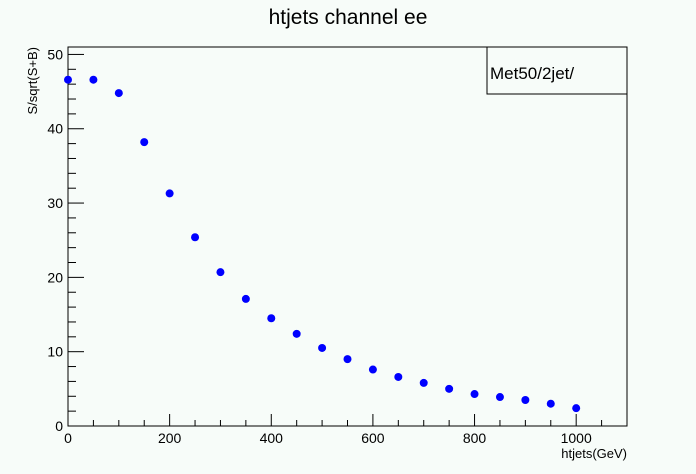 The image size is (696, 474). What do you see at coordinates (59, 426) in the screenshot?
I see `y-tick-label: 0` at bounding box center [59, 426].